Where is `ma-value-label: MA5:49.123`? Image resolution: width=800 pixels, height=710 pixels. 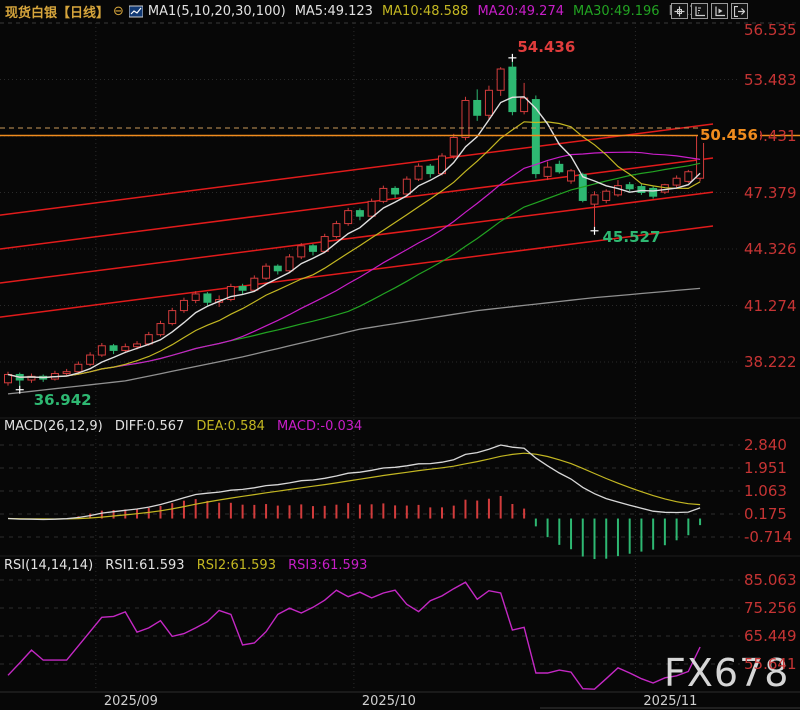 ma-value-label: MA5:49.123 is located at coordinates (333, 11).